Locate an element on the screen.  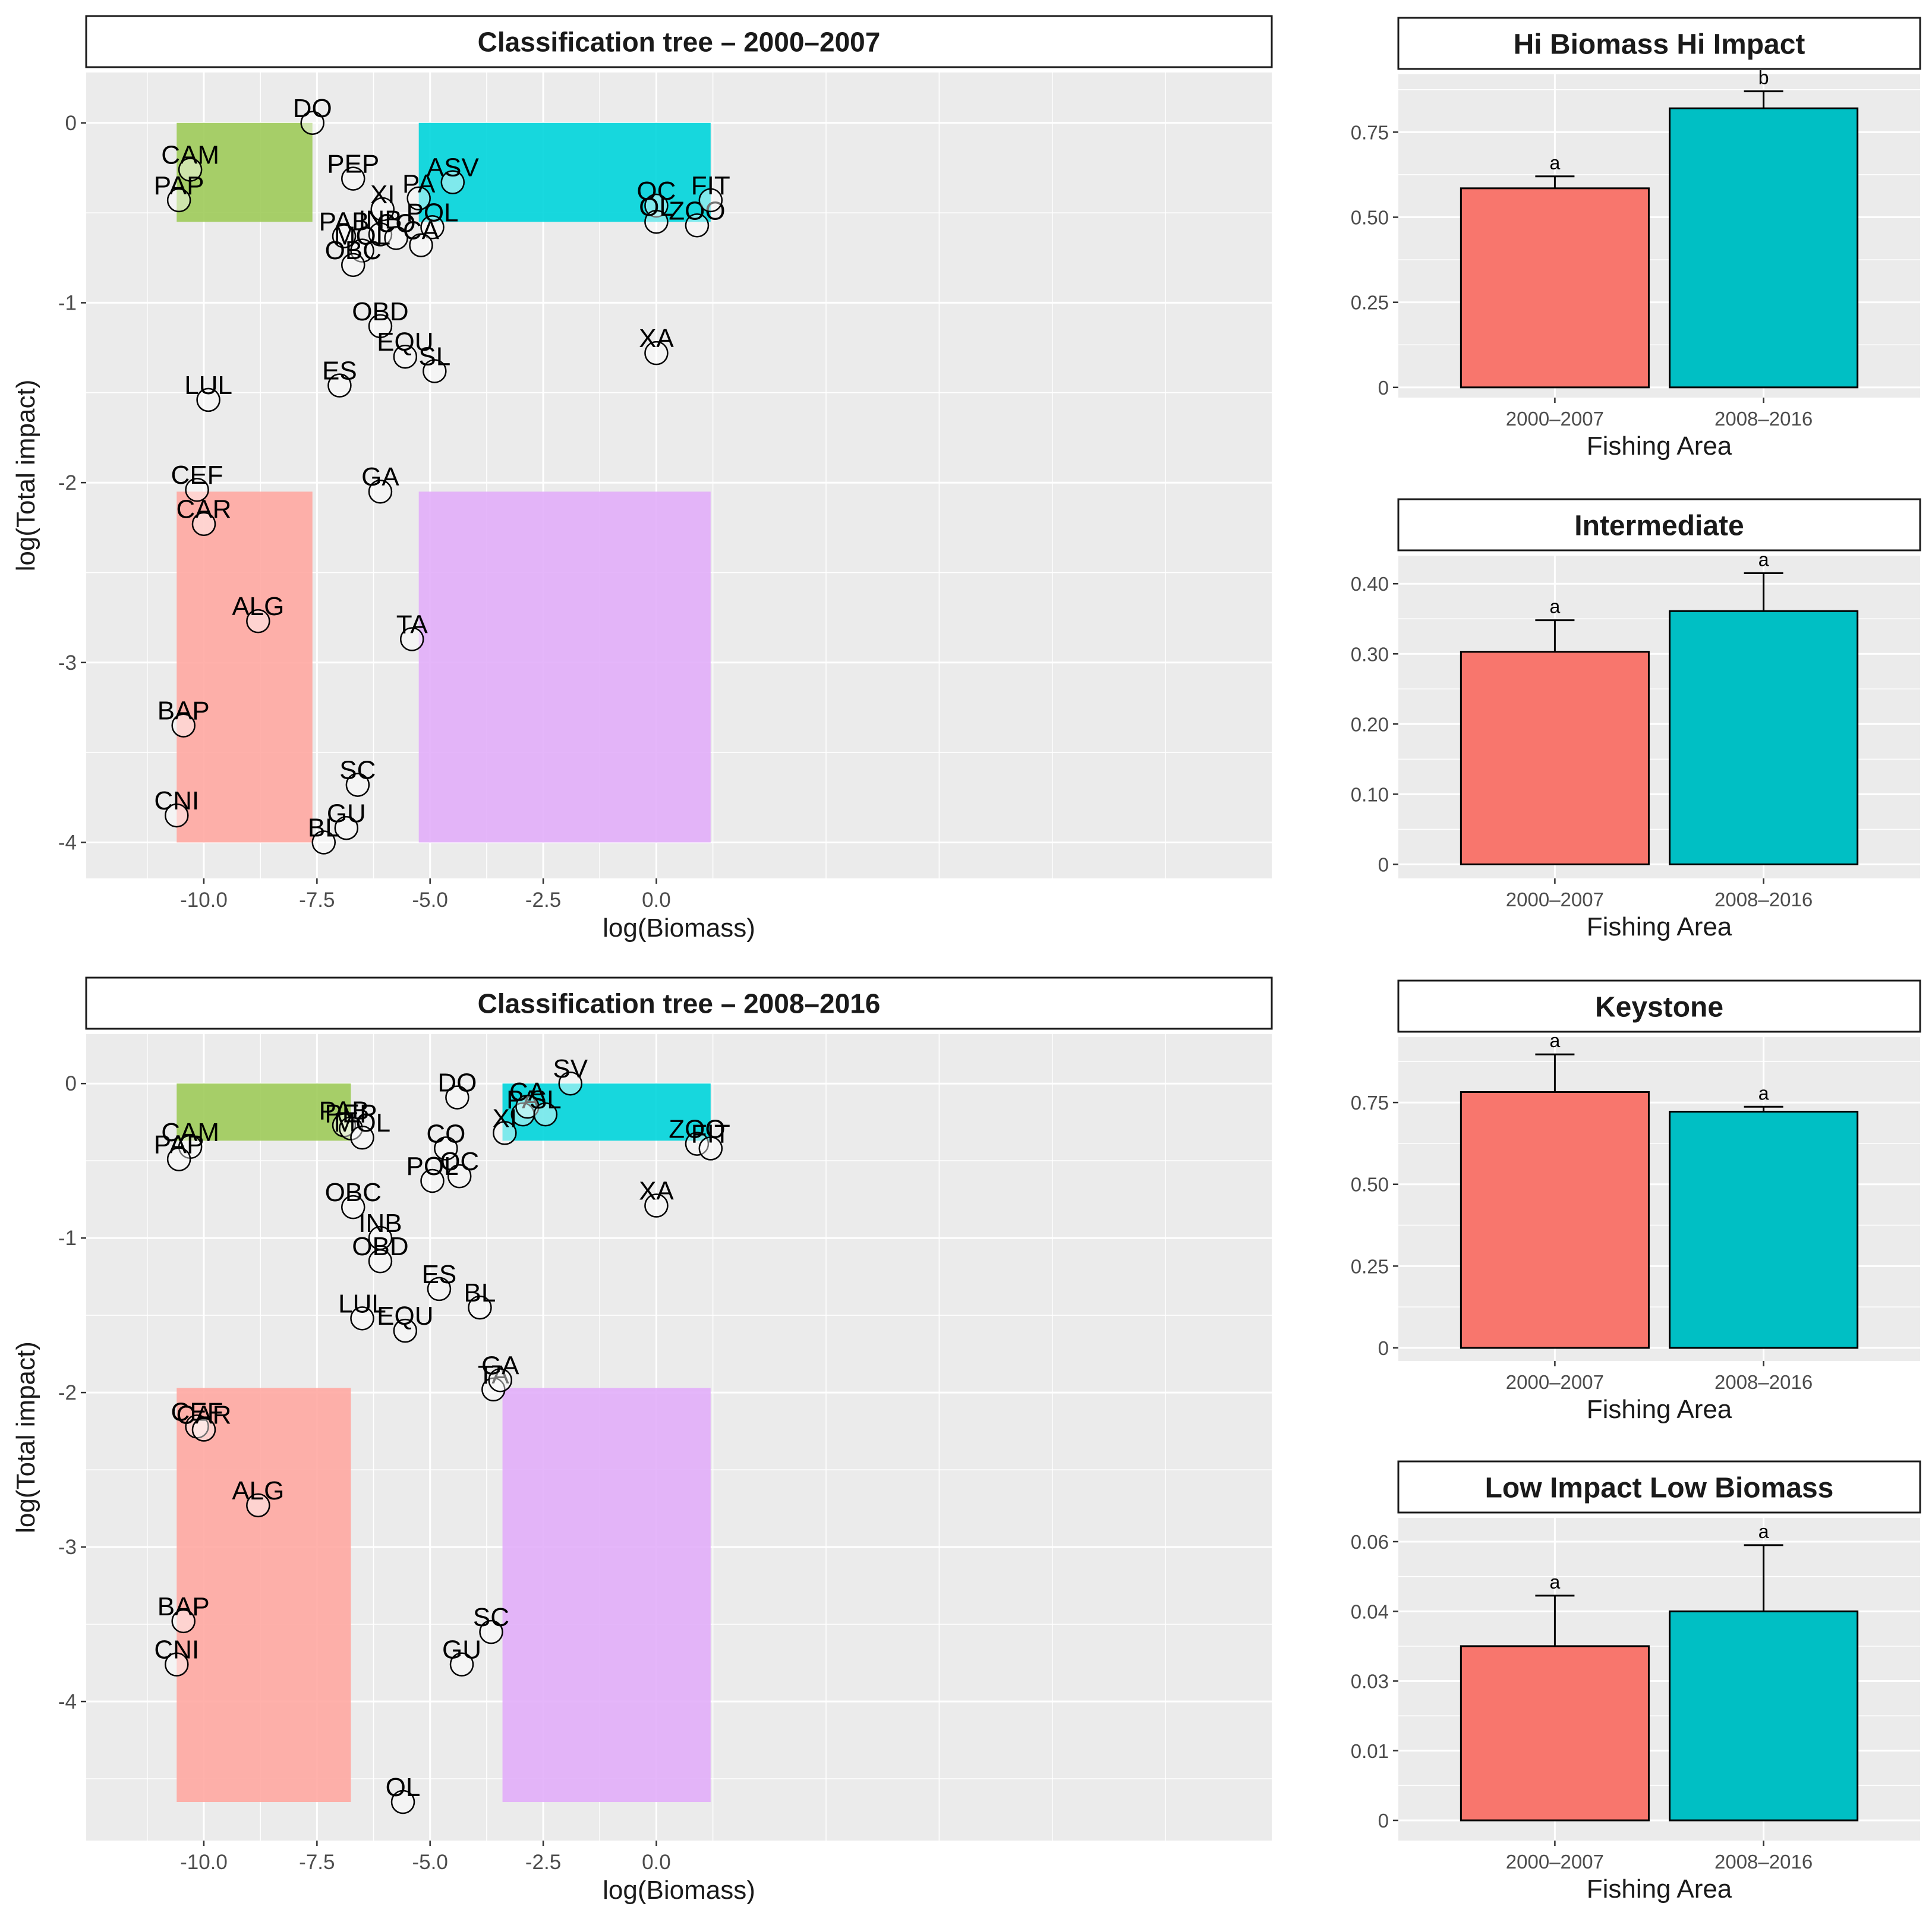
point-label: OC is located at coordinates (656, 191).